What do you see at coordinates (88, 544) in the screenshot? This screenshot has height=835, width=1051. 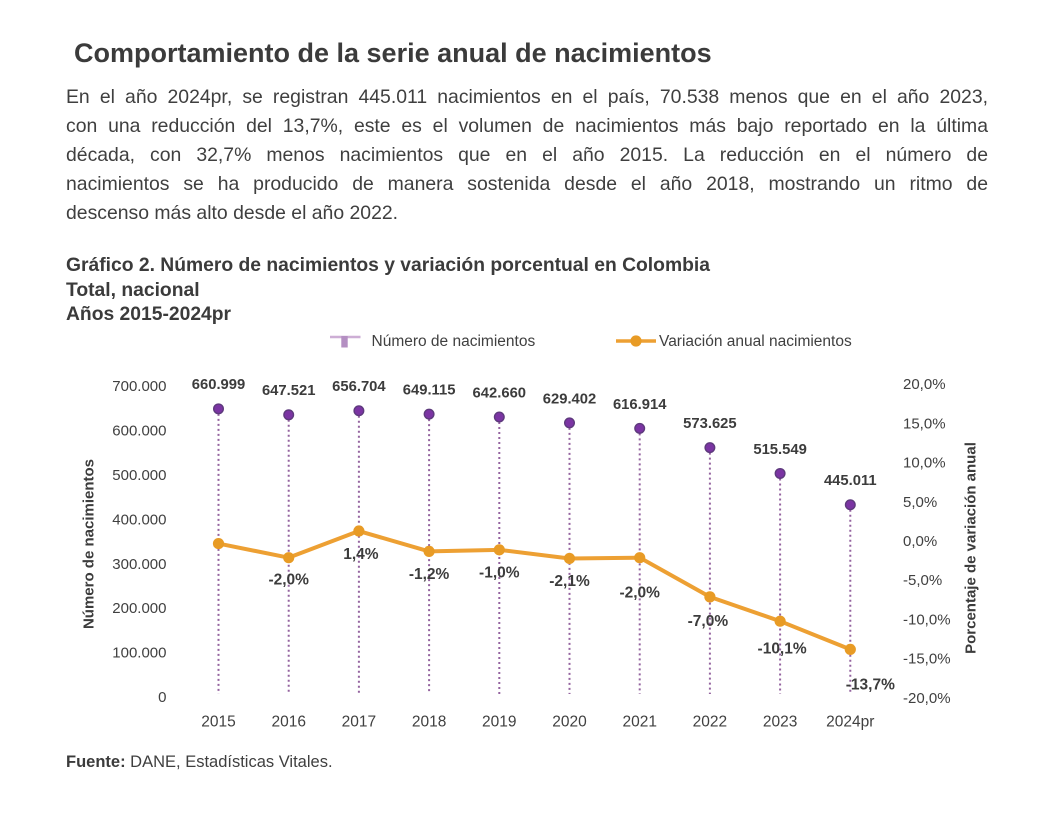 I see `left-axis-title: Número de nacimientos` at bounding box center [88, 544].